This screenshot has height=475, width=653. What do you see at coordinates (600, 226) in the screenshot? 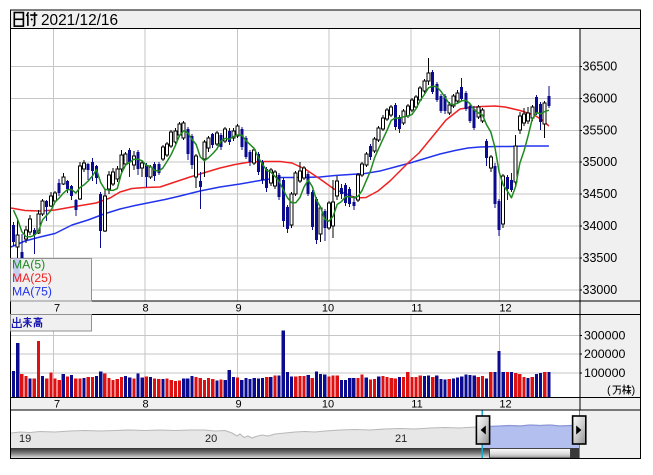
I see `svg-text: 34000` at bounding box center [600, 226].